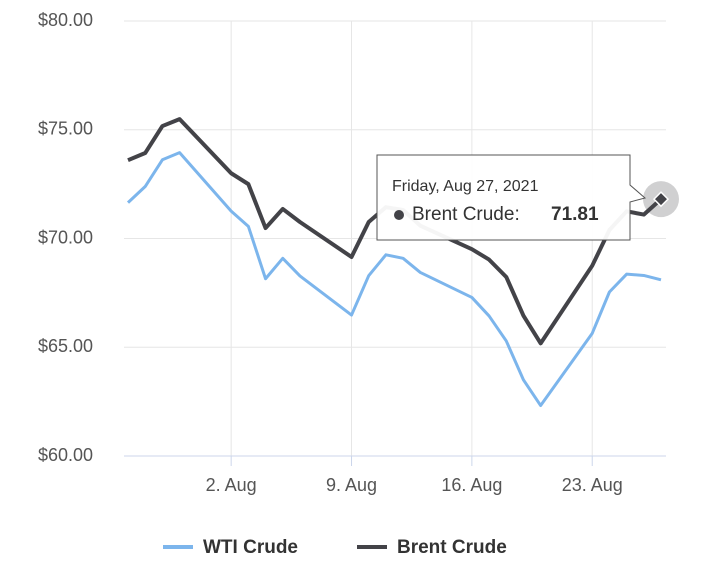  What do you see at coordinates (592, 485) in the screenshot?
I see `x-tick-label: 23. Aug` at bounding box center [592, 485].